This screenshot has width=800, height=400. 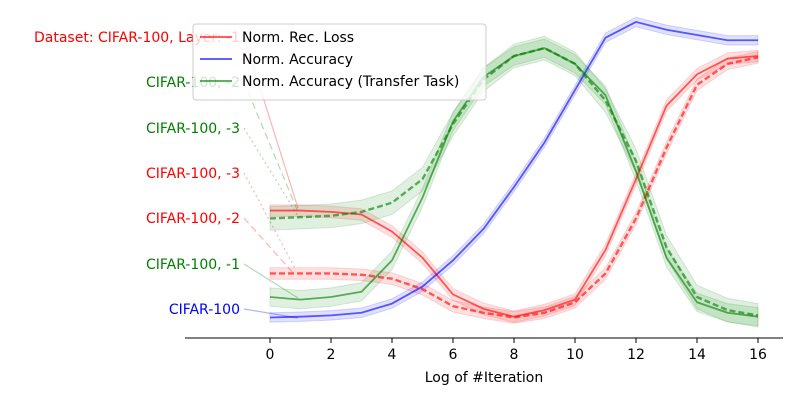 What do you see at coordinates (636, 355) in the screenshot?
I see `x-tick-label: 12` at bounding box center [636, 355].